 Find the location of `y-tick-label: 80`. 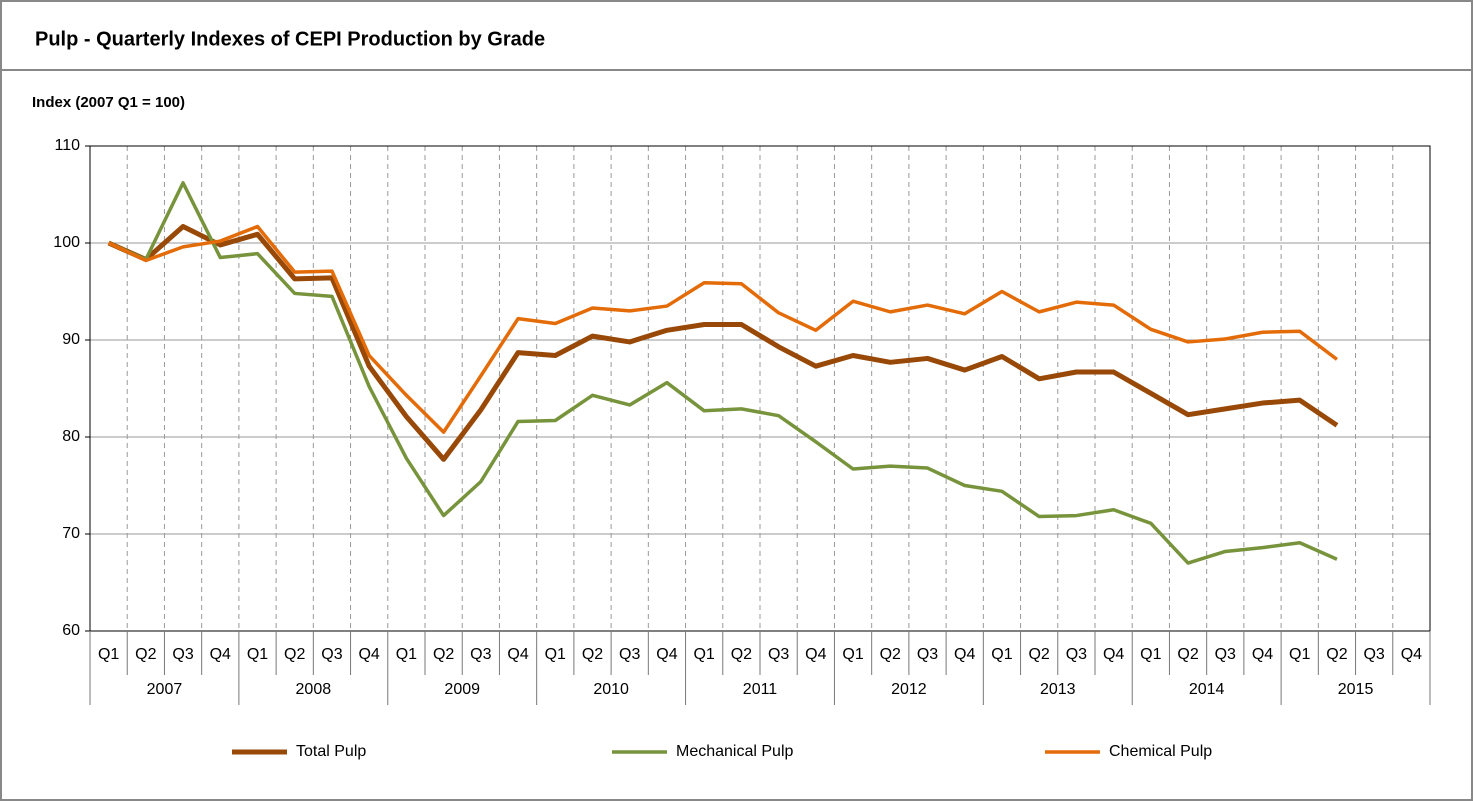

y-tick-label: 80 is located at coordinates (71, 436).